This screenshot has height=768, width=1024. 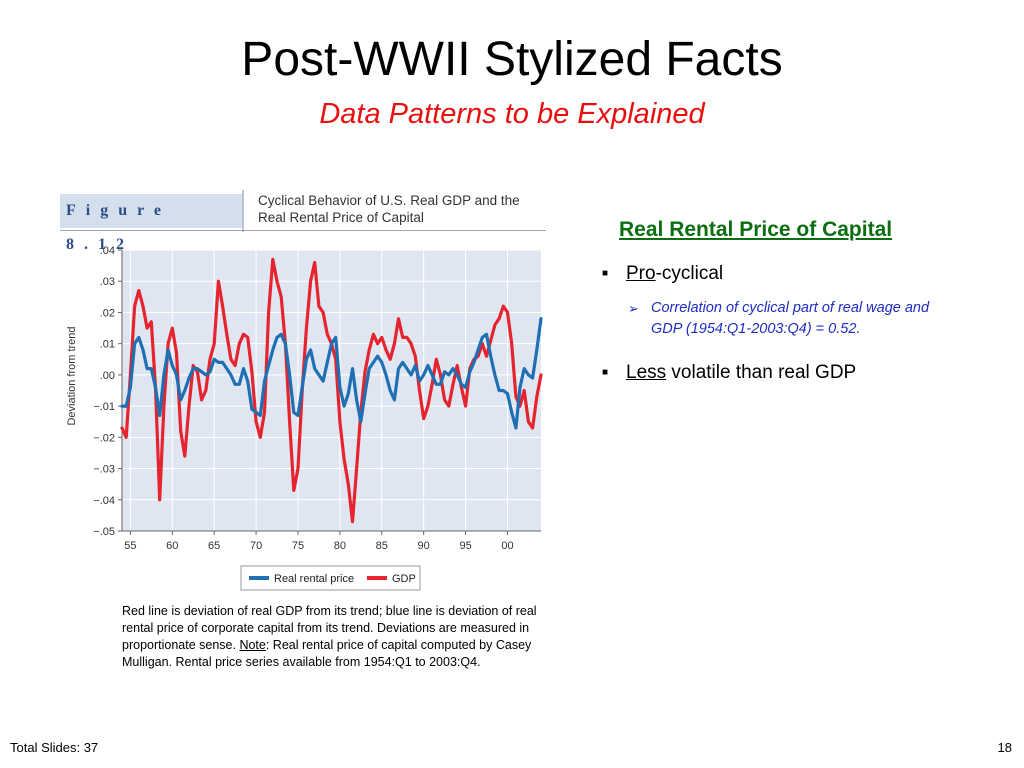 I want to click on bullet1-text: -cyclical, so click(x=689, y=273).